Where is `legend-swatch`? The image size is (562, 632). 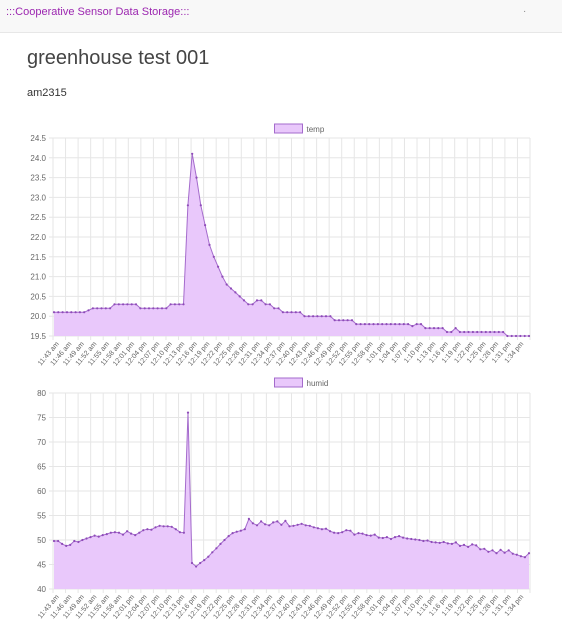
legend-swatch is located at coordinates (288, 128).